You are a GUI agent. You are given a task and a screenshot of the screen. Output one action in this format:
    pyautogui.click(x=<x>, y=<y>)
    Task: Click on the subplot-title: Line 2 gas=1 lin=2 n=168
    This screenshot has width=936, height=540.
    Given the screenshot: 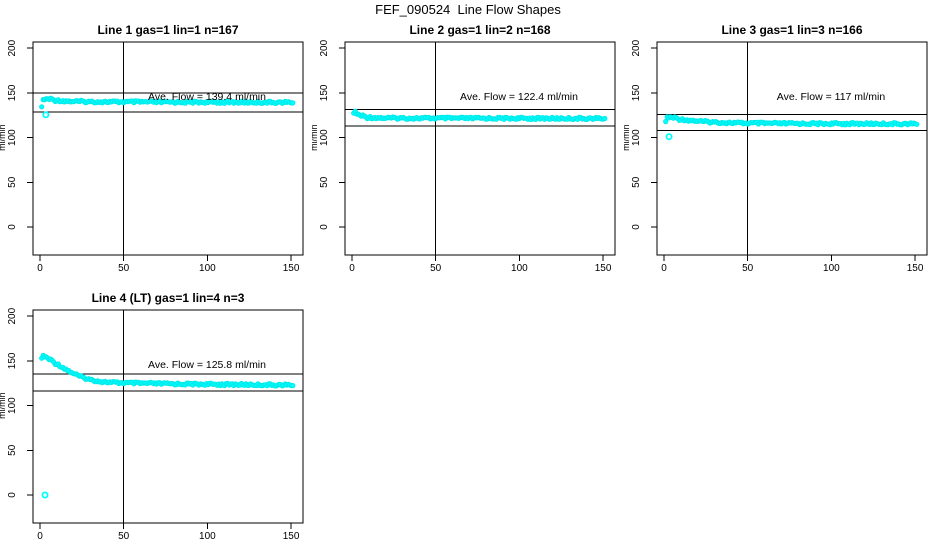 What is the action you would take?
    pyautogui.click(x=479, y=30)
    